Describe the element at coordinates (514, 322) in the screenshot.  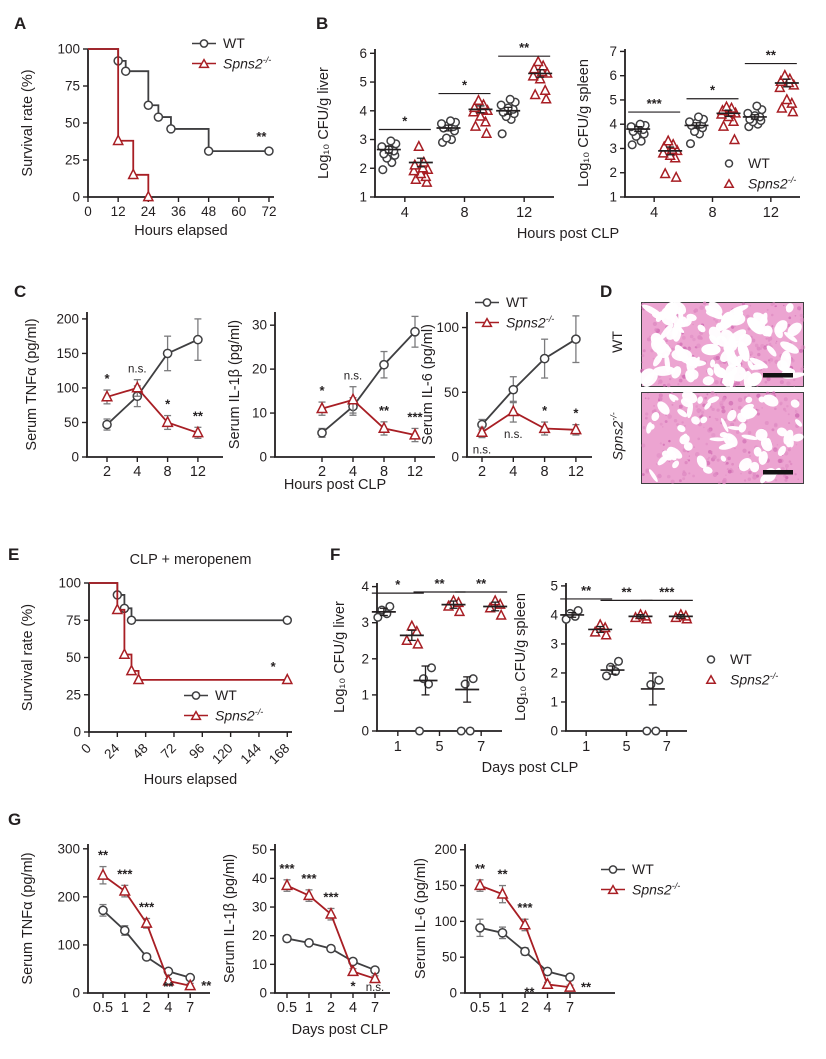
I see `legend-item-ko: Spns2-/-` at that location.